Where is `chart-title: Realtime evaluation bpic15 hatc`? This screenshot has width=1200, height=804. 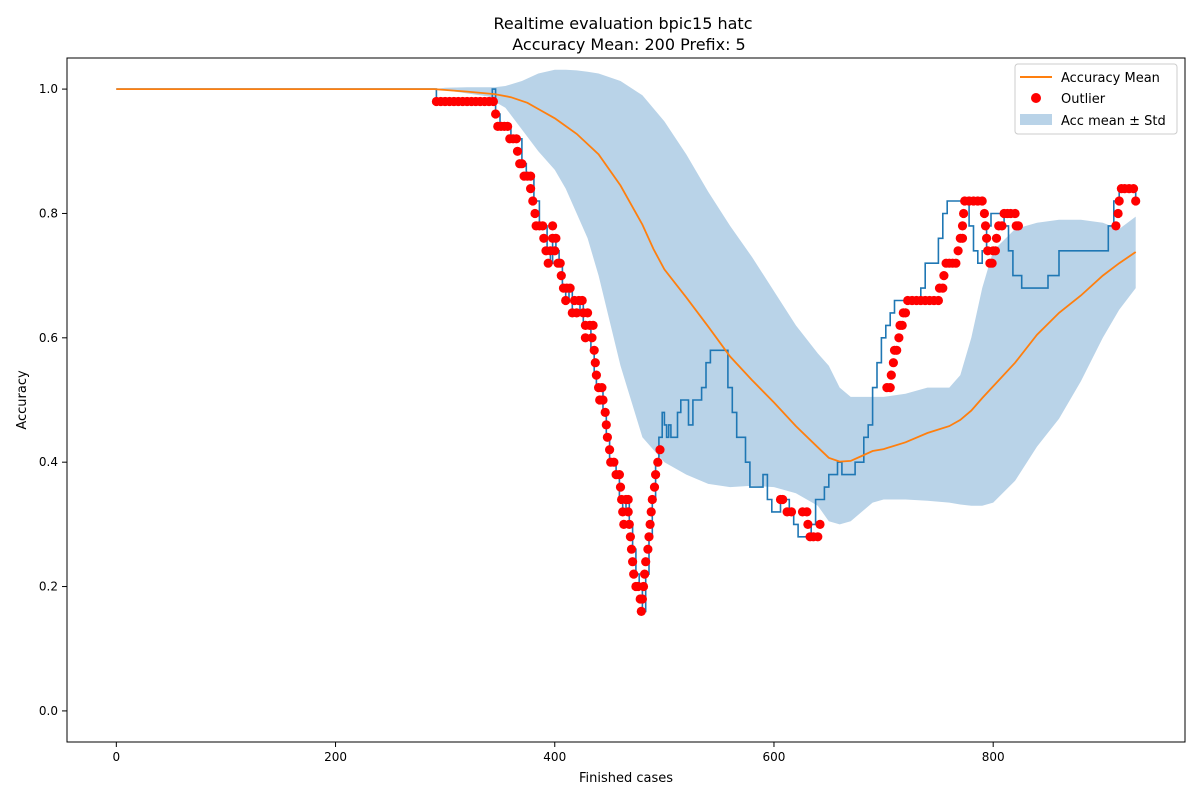
chart-title: Realtime evaluation bpic15 hatc is located at coordinates (623, 23).